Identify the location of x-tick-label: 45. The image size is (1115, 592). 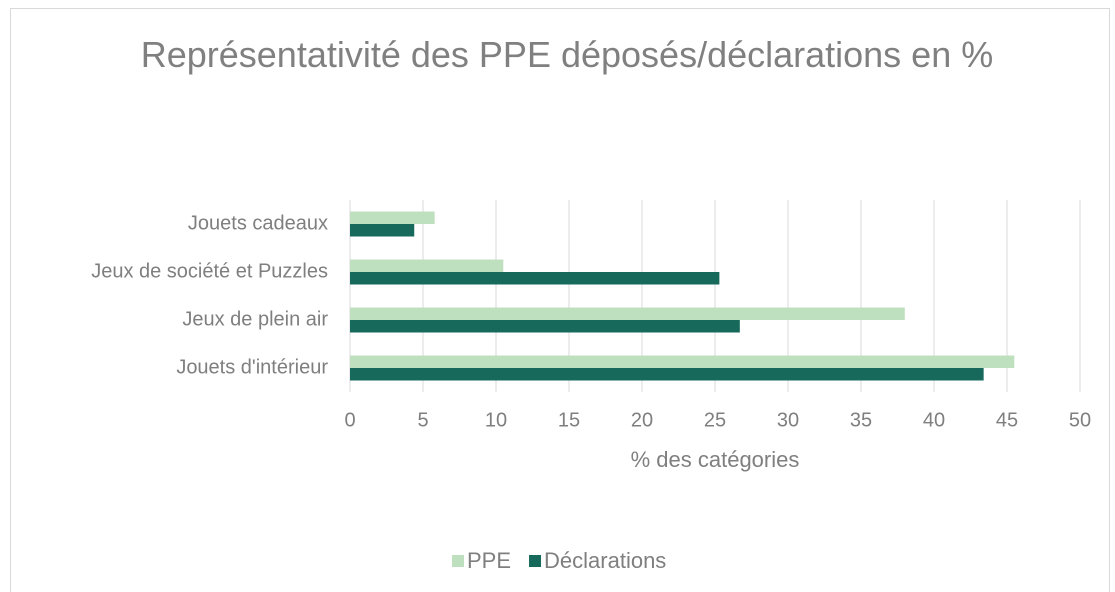
(1007, 420).